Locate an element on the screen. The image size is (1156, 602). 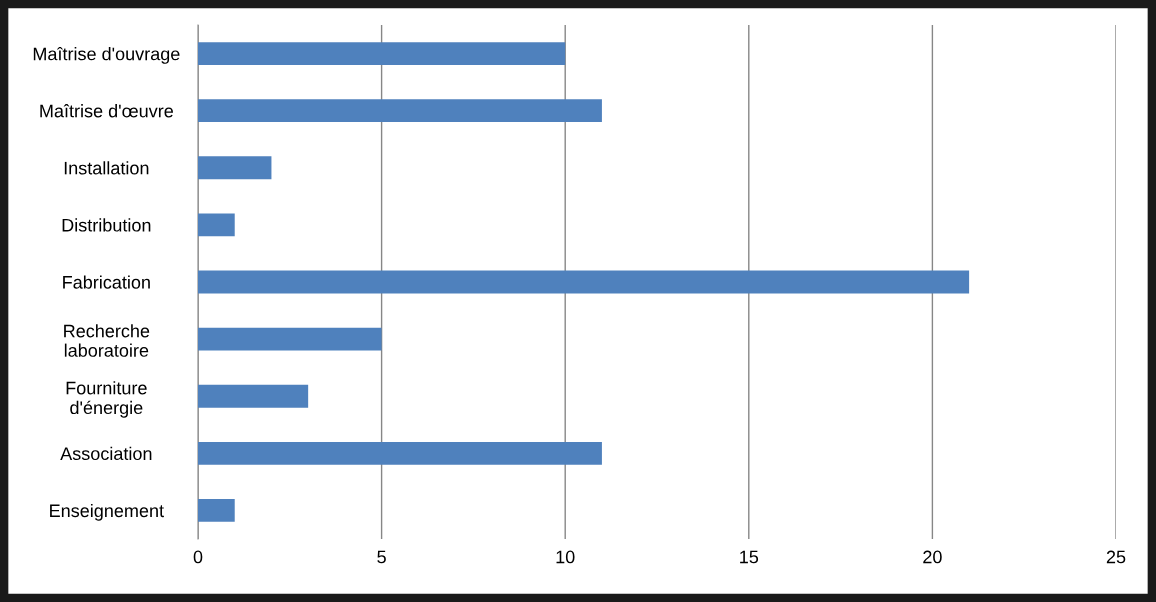
y-tick-label: Recherche laboratoire is located at coordinates (107, 340).